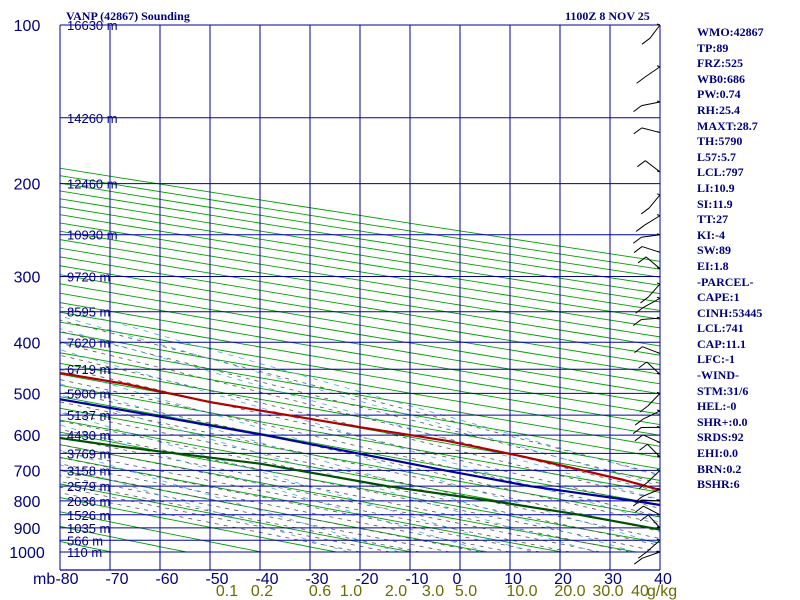 Image resolution: width=800 pixels, height=600 pixels. What do you see at coordinates (713, 219) in the screenshot?
I see `index-item: TT:27` at bounding box center [713, 219].